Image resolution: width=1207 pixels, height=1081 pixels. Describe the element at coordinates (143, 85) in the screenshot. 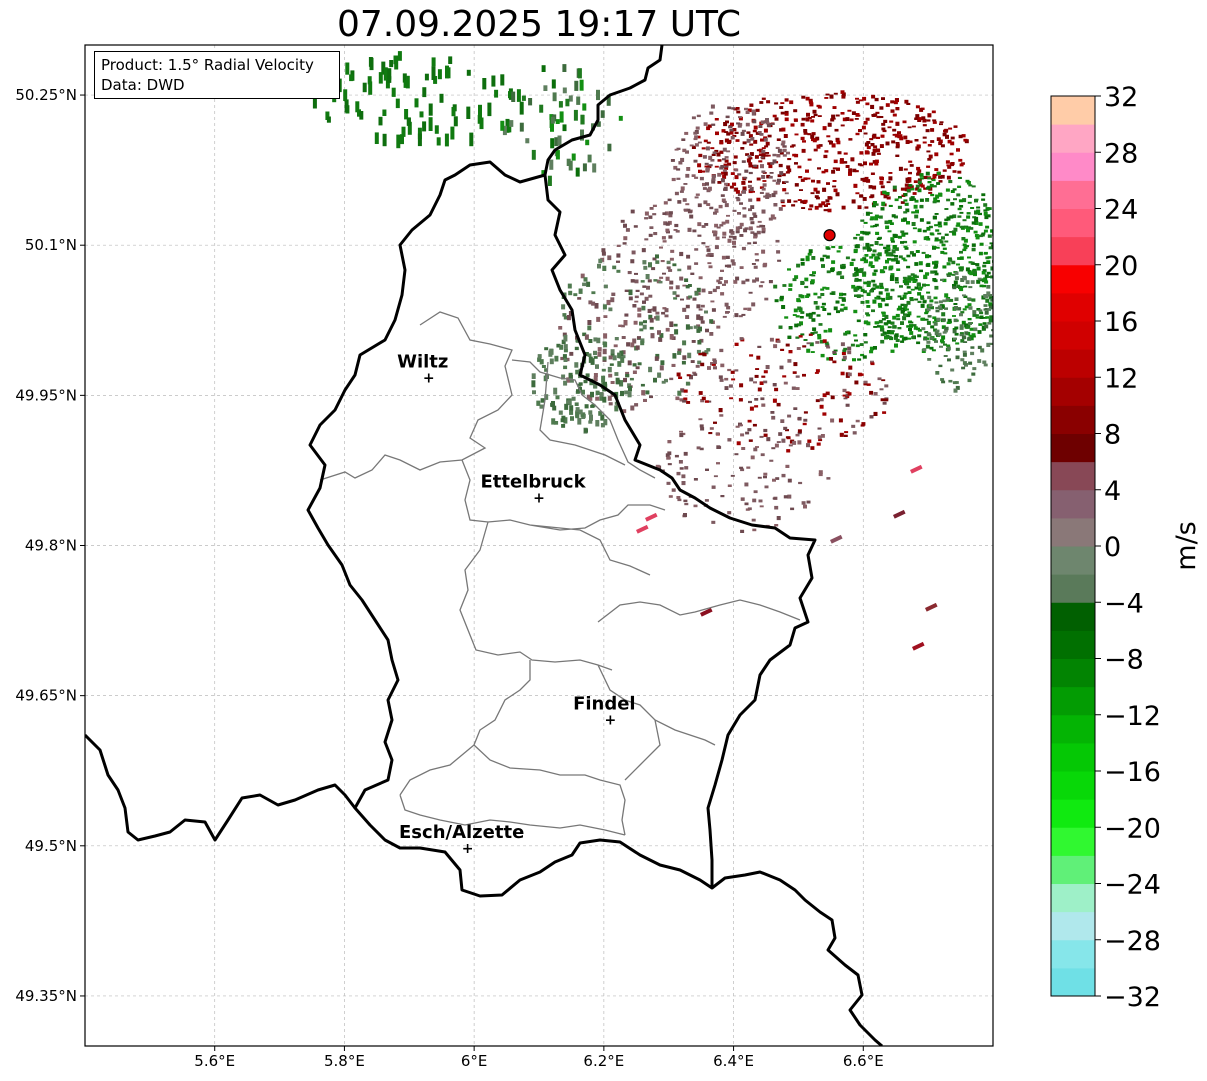

I see `data-source-label: Data: DWD` at that location.